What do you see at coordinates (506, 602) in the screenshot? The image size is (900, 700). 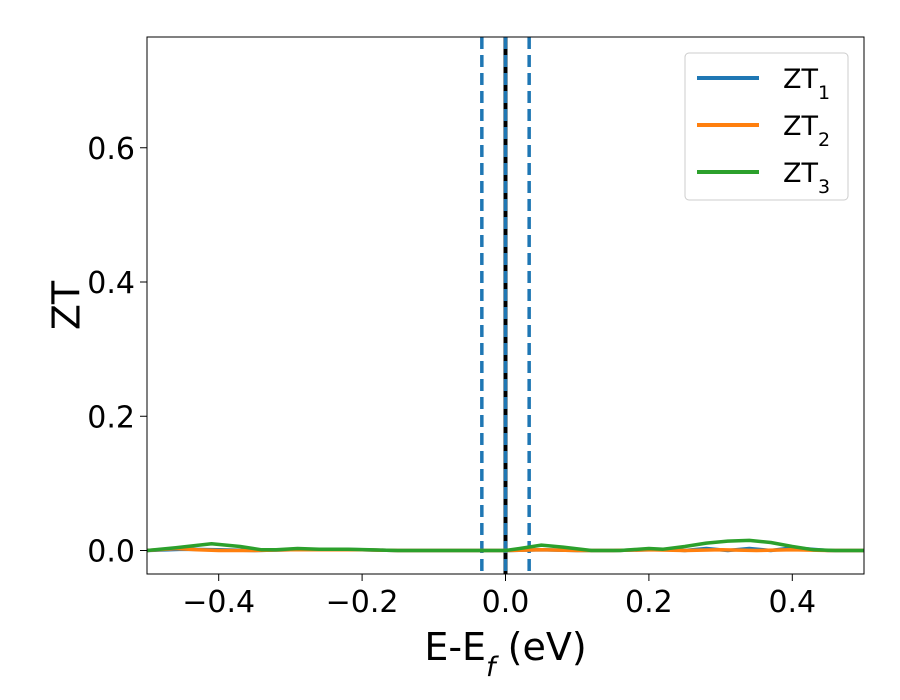 I see `x-tick-label: 0.0` at bounding box center [506, 602].